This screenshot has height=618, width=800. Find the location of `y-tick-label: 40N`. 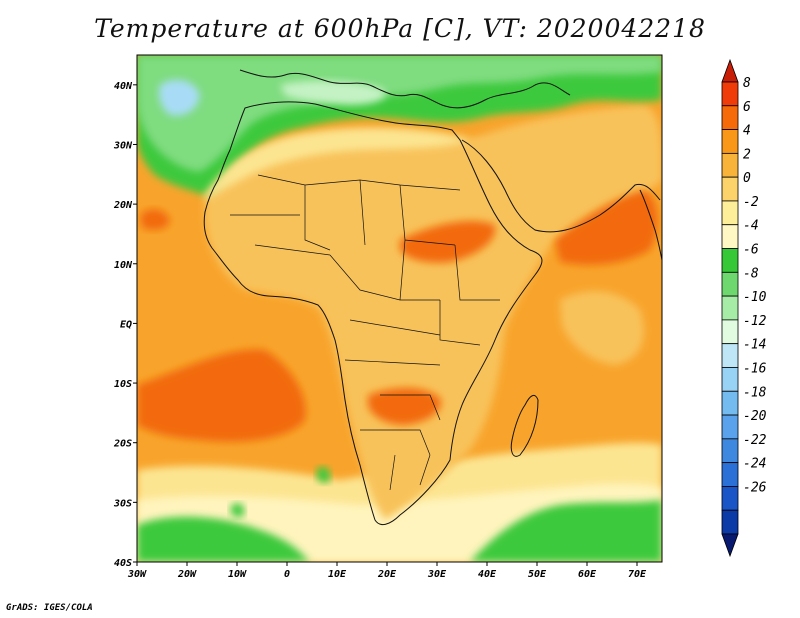

y-tick-label: 40N is located at coordinates (123, 86).